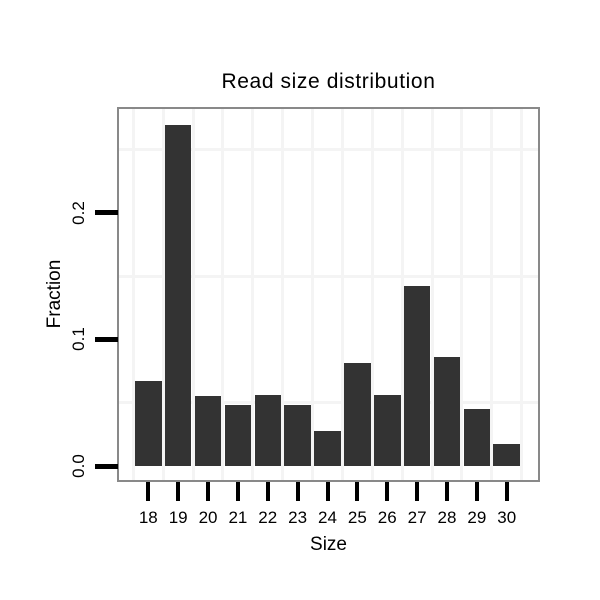 The height and width of the screenshot is (600, 600). What do you see at coordinates (268, 517) in the screenshot?
I see `x-tick-label-22: 22` at bounding box center [268, 517].